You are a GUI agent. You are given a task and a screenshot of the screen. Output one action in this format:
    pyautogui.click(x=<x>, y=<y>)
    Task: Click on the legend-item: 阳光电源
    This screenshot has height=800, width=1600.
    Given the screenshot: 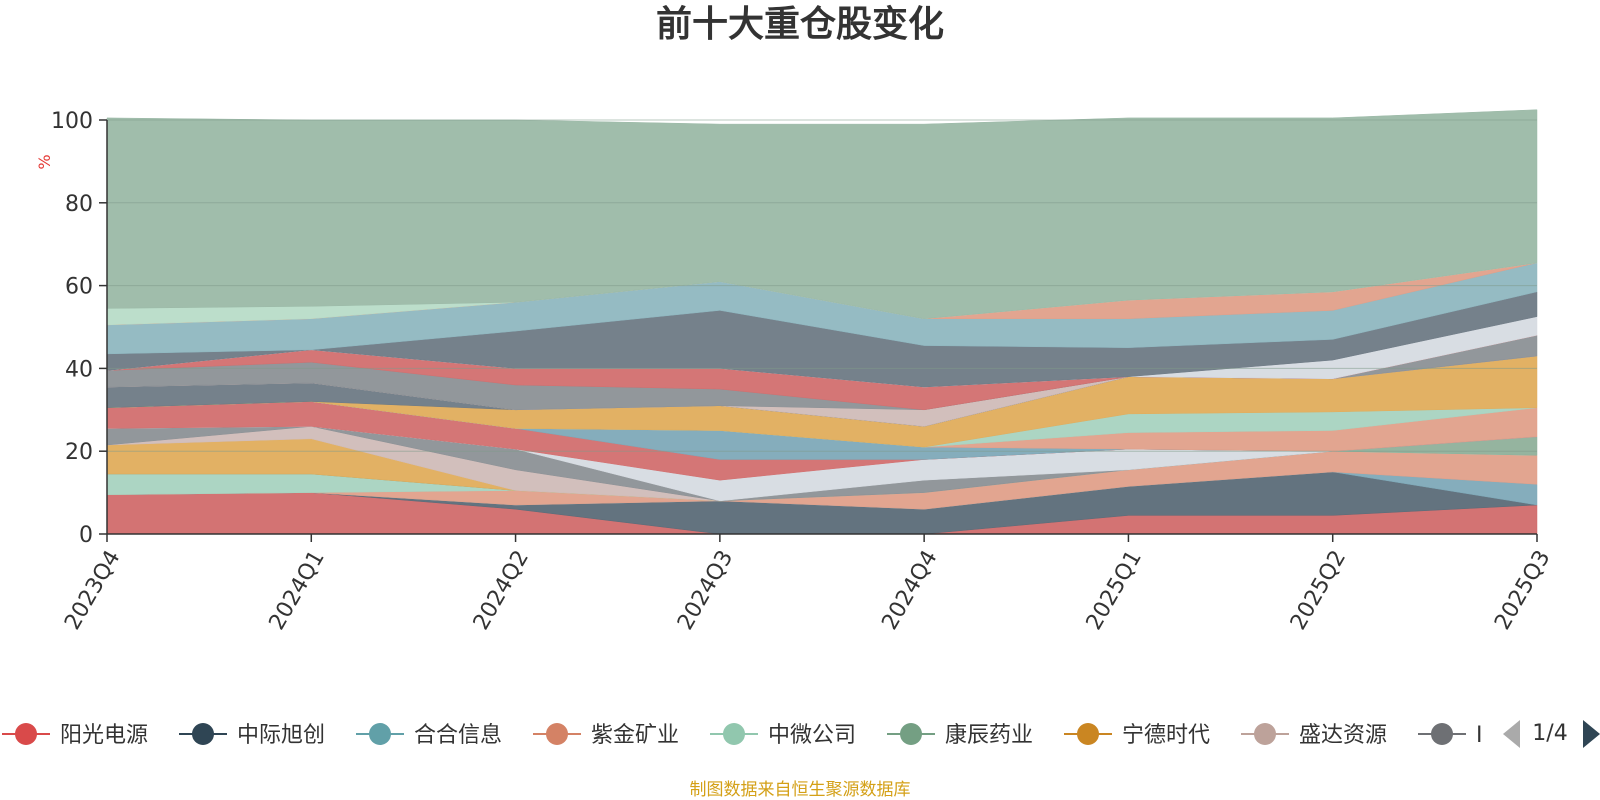 What is the action you would take?
    pyautogui.click(x=75, y=735)
    